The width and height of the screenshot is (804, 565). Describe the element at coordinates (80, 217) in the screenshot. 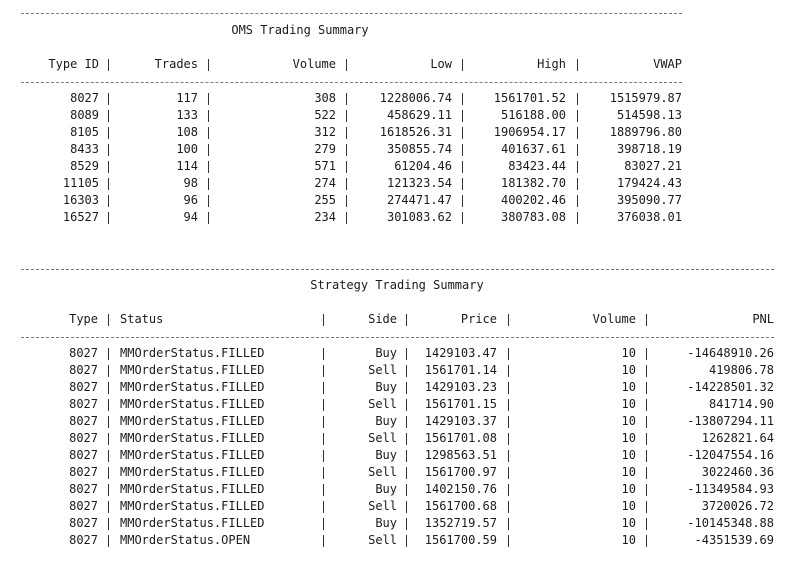

I see `oms-type-id: 16527` at that location.